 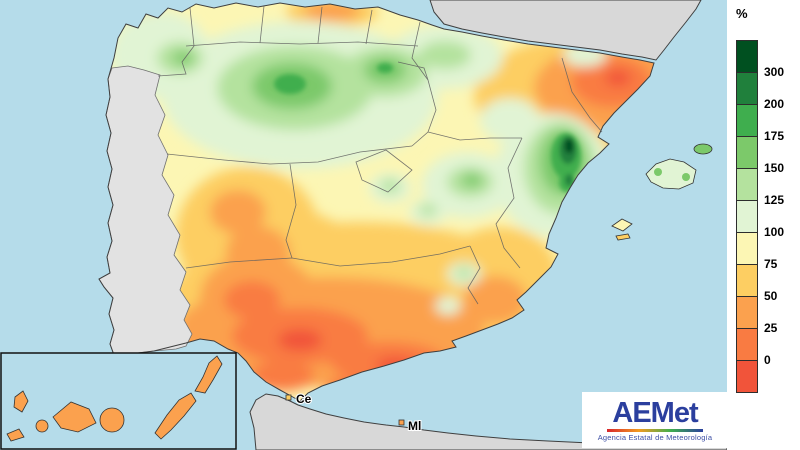 What do you see at coordinates (662, 192) in the screenshot?
I see `balearic-islands` at bounding box center [662, 192].